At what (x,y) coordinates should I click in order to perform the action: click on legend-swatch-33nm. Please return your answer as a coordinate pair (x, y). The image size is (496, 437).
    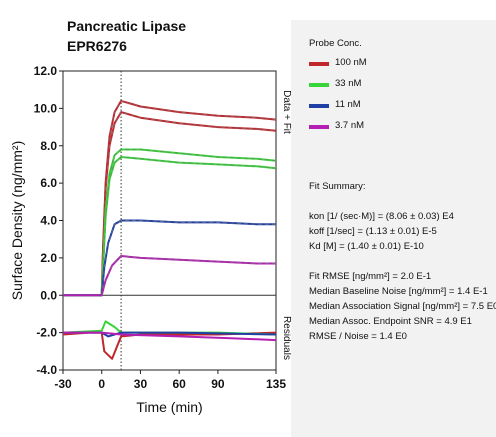
    Looking at the image, I should click on (319, 85).